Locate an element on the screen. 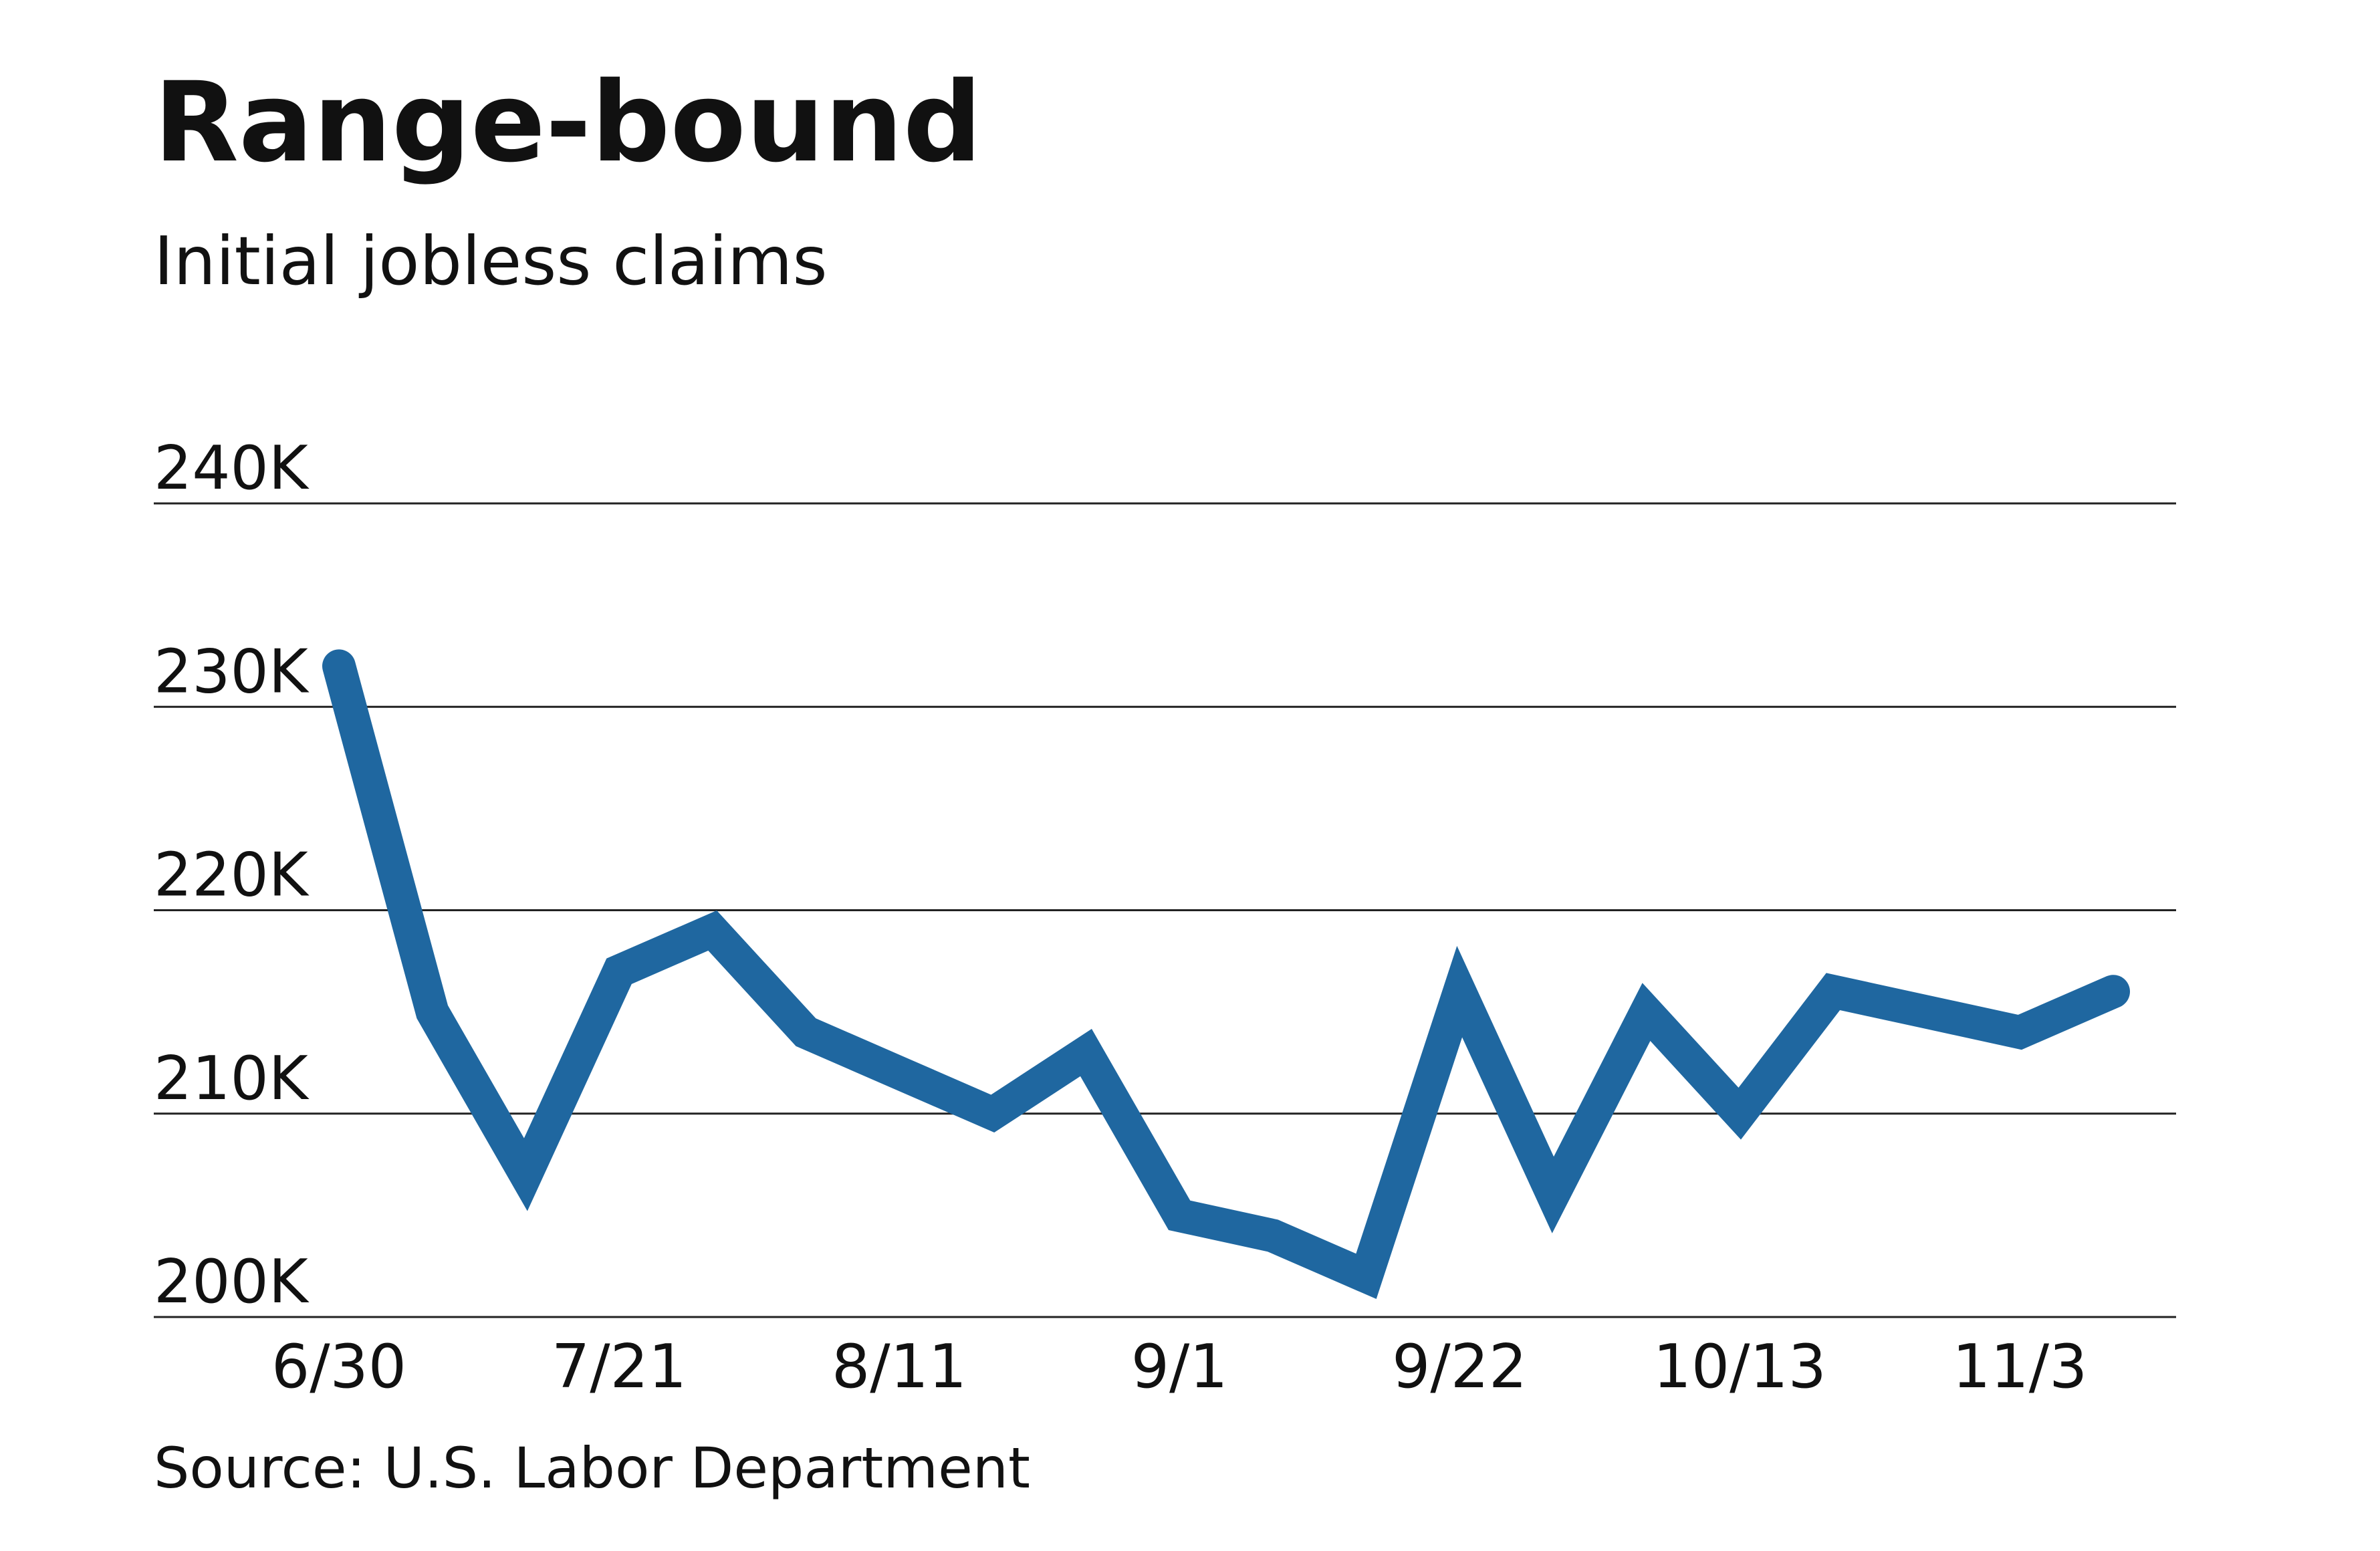 The image size is (2380, 1551). chart-title: Range-bound is located at coordinates (568, 122).